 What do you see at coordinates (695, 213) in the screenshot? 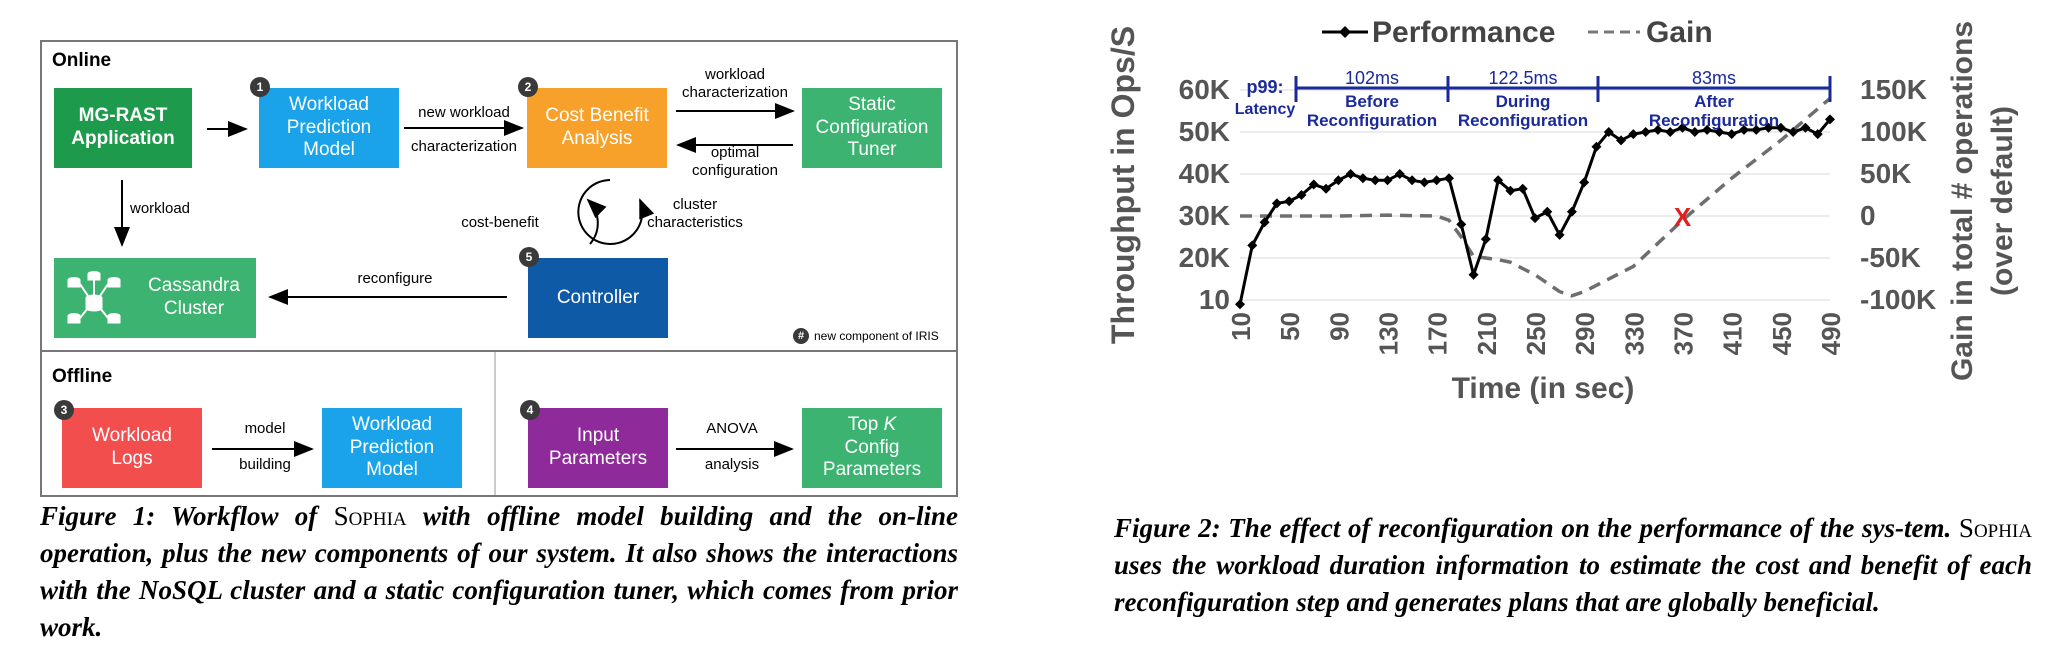
I see `label-cluster-characteristics: cluster characteristics` at bounding box center [695, 213].